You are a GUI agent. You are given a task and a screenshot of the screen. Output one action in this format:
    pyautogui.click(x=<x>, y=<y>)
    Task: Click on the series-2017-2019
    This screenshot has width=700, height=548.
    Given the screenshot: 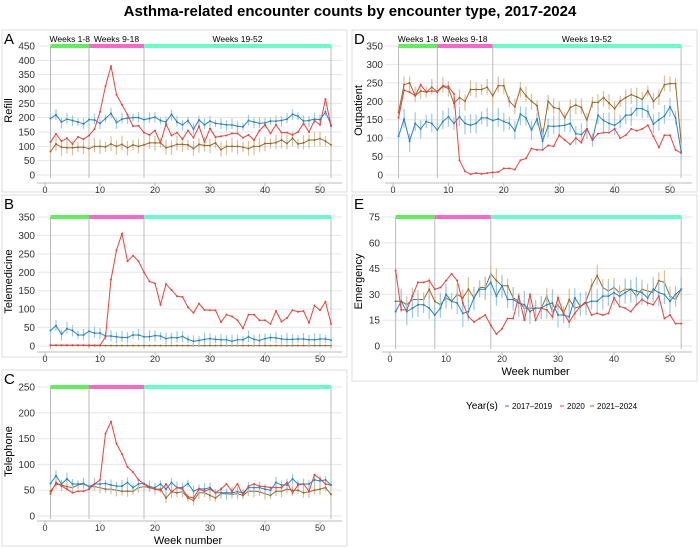 What is the action you would take?
    pyautogui.click(x=190, y=332)
    